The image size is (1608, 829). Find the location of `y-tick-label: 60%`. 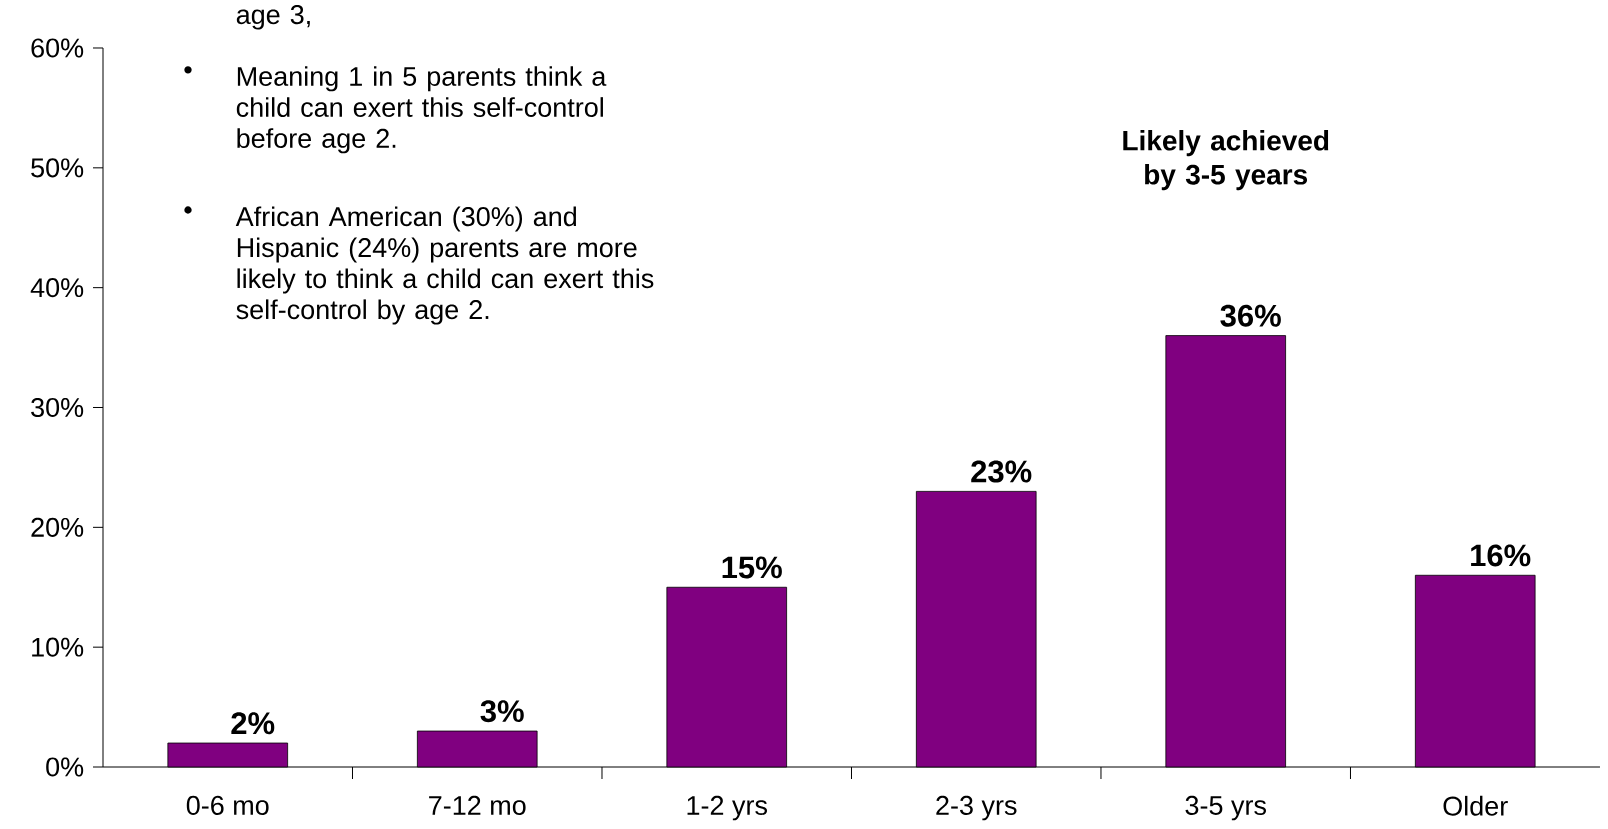

y-tick-label: 60% is located at coordinates (57, 48).